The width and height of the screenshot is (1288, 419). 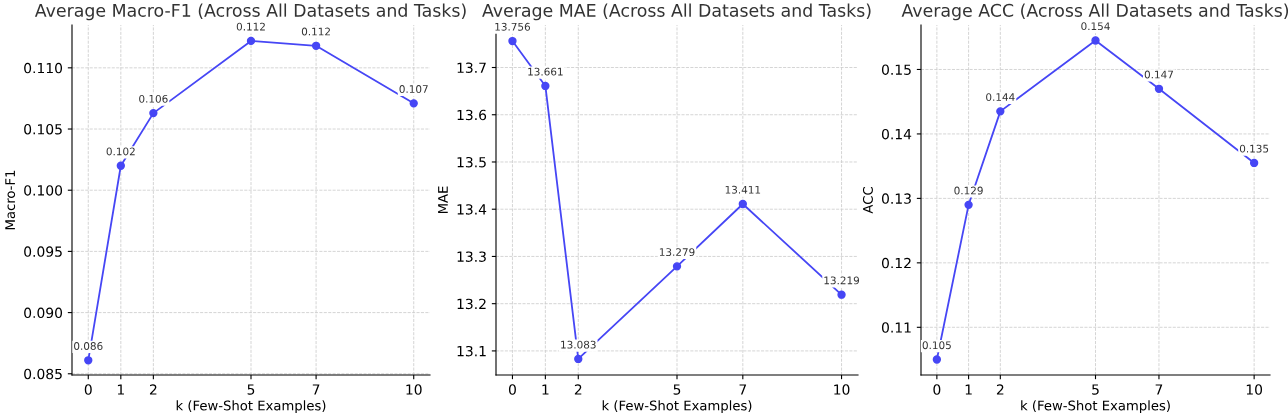 What do you see at coordinates (1158, 74) in the screenshot?
I see `data-label: 0.147` at bounding box center [1158, 74].